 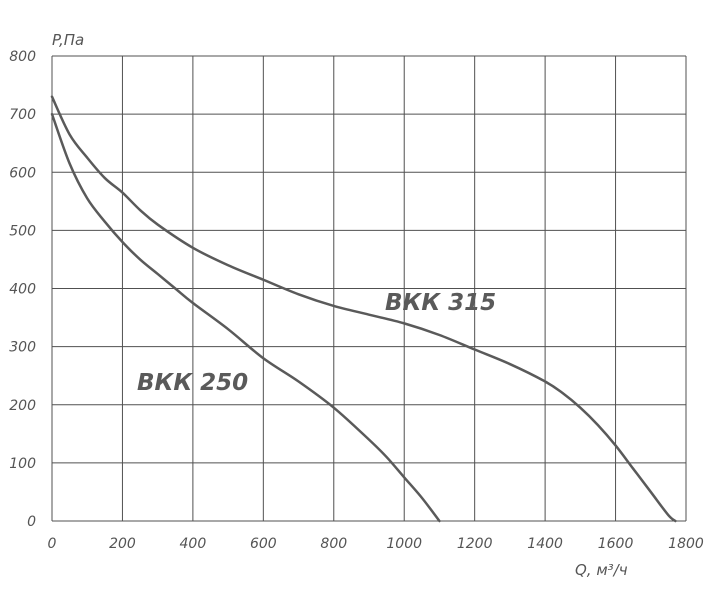 What do you see at coordinates (68, 40) in the screenshot?
I see `y-axis-label: P,Па` at bounding box center [68, 40].